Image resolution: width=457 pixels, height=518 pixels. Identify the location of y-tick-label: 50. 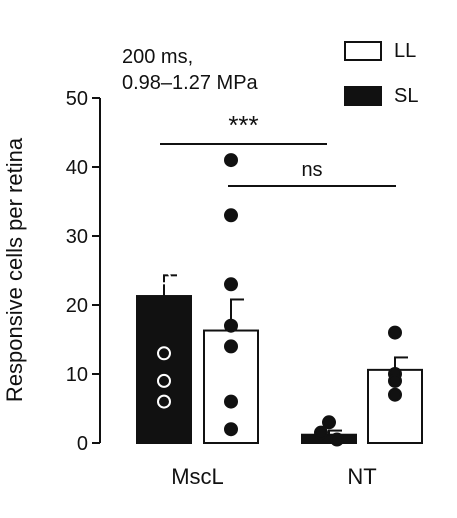
(77, 99).